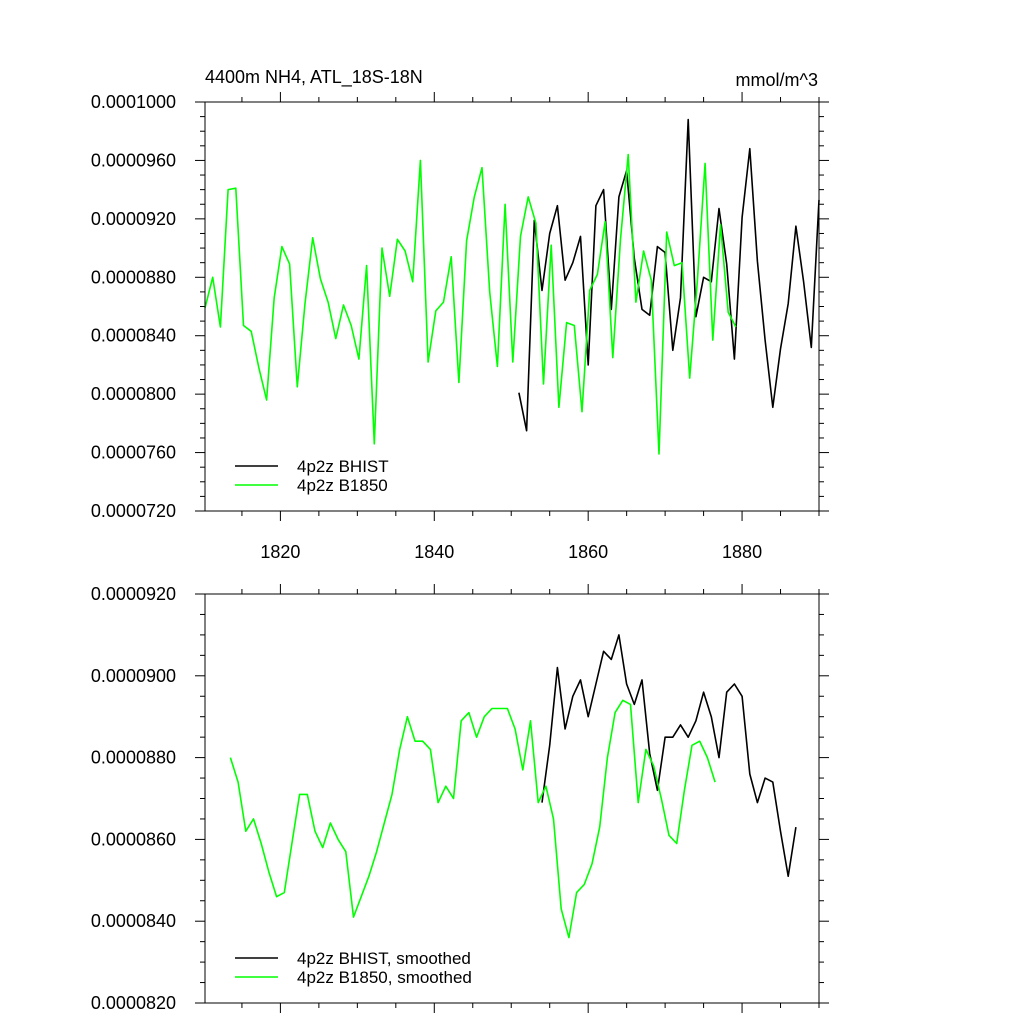  I want to click on top-x-tick-label: 1880, so click(742, 552).